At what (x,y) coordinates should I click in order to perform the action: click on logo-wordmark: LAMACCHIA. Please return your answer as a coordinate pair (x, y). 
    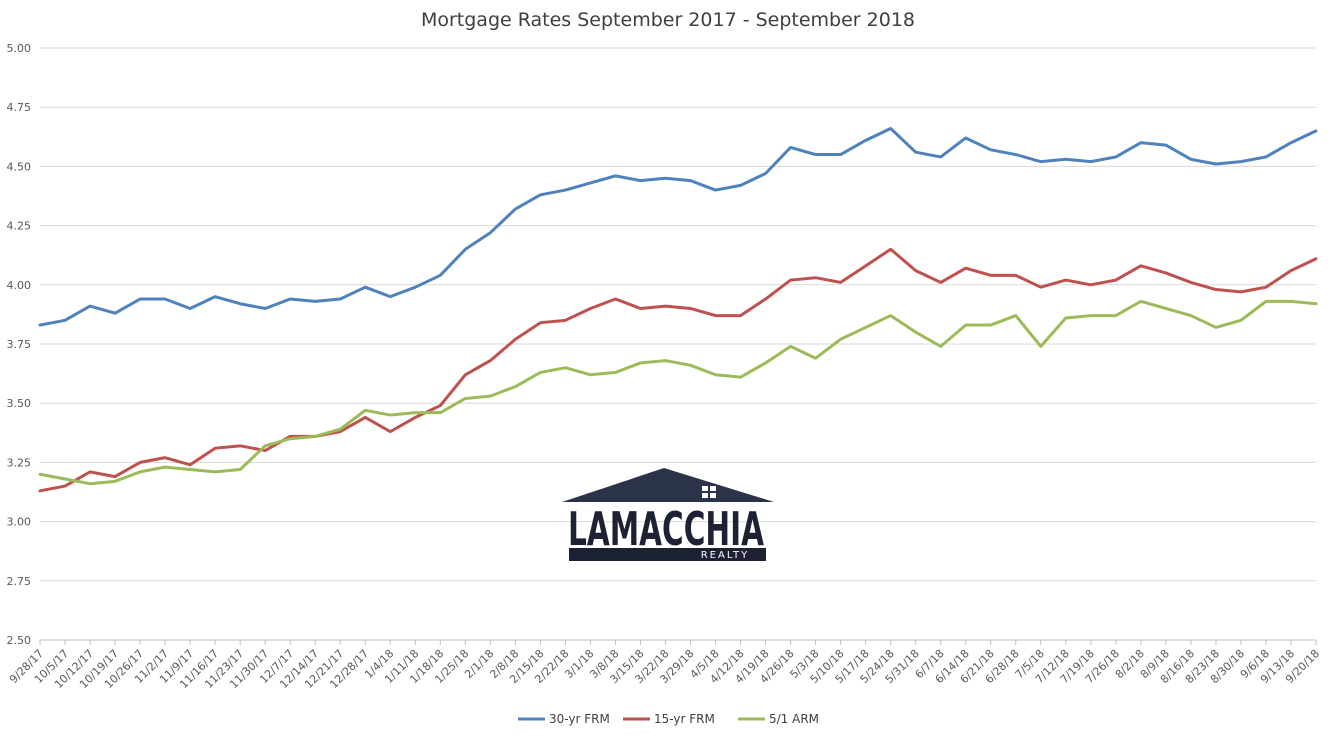
    Looking at the image, I should click on (666, 529).